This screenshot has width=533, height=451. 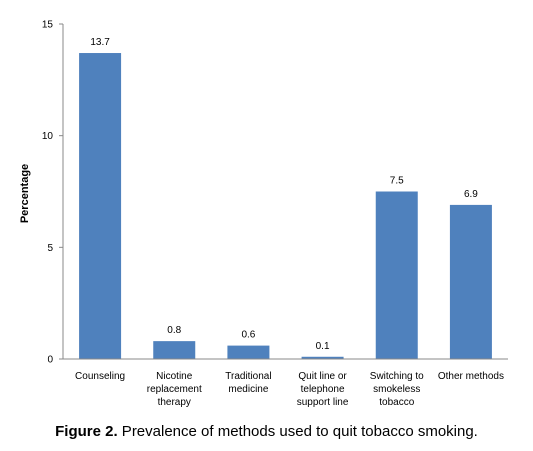 What do you see at coordinates (50, 248) in the screenshot?
I see `y-tick-label: 5` at bounding box center [50, 248].